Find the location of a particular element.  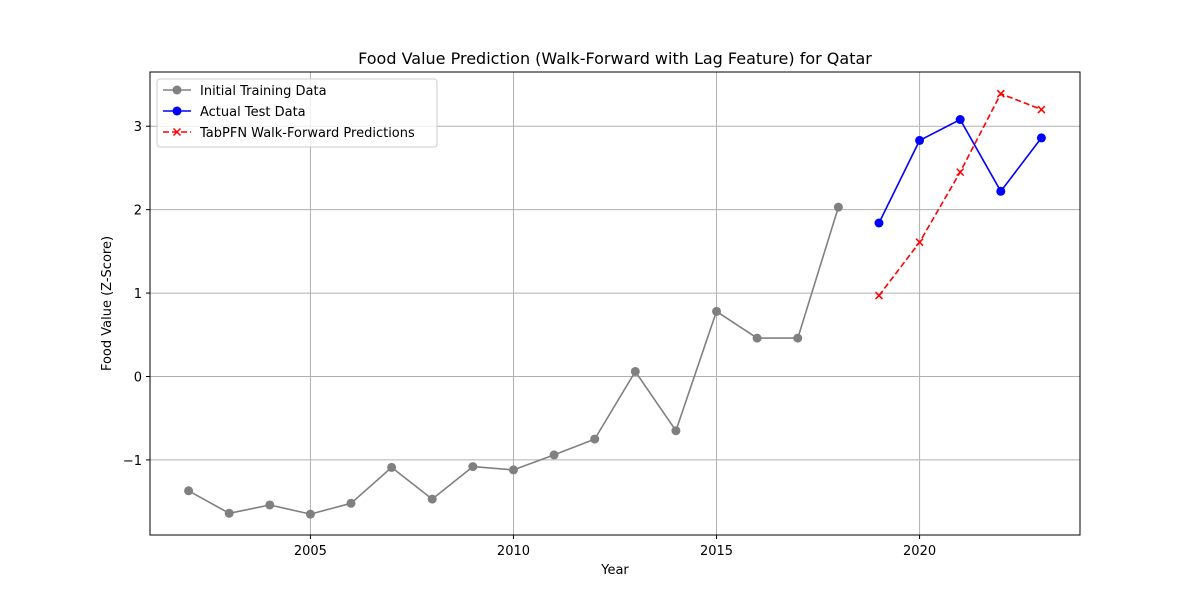

x-axis-label: Year is located at coordinates (614, 570).